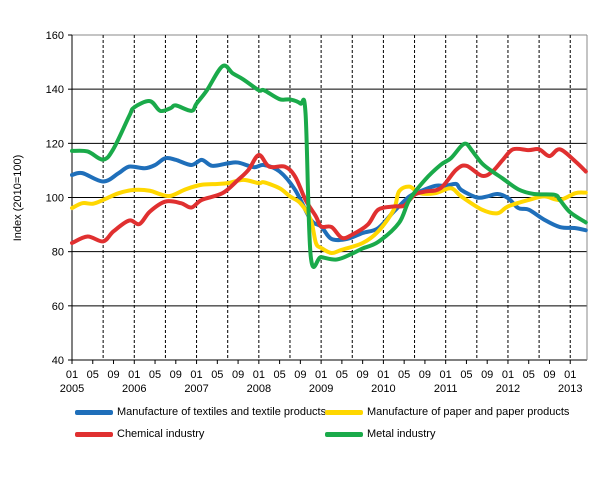  I want to click on legend-item-metal: Metal industry, so click(380, 434).